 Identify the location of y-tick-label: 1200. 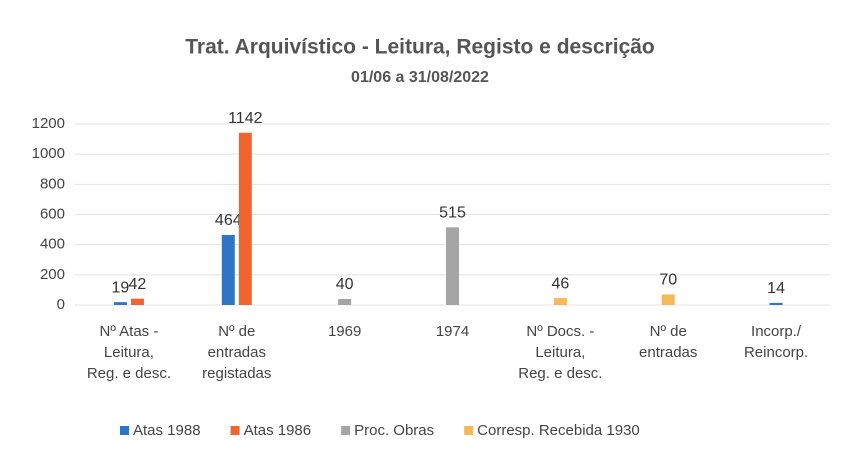
(48, 123).